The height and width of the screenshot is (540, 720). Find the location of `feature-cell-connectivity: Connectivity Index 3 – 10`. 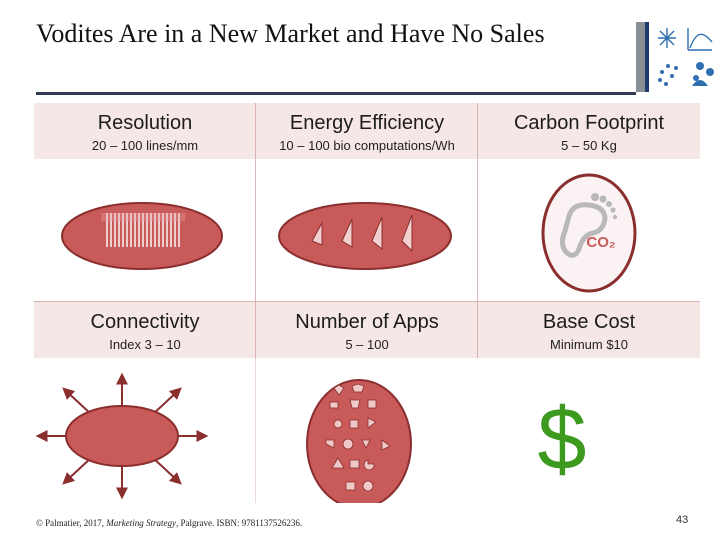

feature-cell-connectivity: Connectivity Index 3 – 10 is located at coordinates (145, 331).